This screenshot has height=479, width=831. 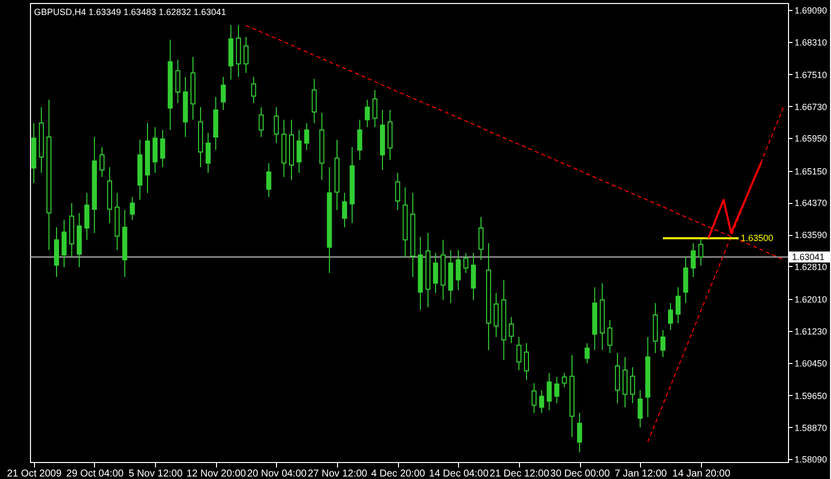 What do you see at coordinates (580, 473) in the screenshot?
I see `x-tick-label: 30 Dec 00:00` at bounding box center [580, 473].